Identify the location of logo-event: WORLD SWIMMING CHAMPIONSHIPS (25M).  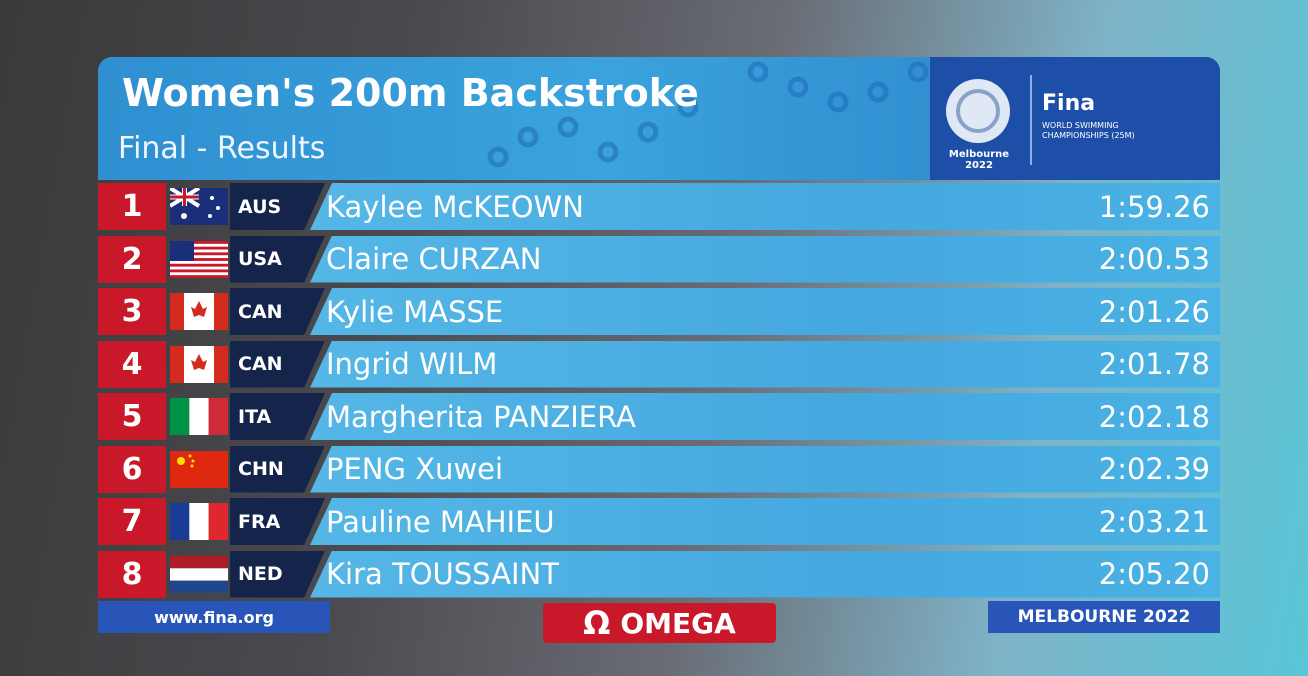
(1088, 131).